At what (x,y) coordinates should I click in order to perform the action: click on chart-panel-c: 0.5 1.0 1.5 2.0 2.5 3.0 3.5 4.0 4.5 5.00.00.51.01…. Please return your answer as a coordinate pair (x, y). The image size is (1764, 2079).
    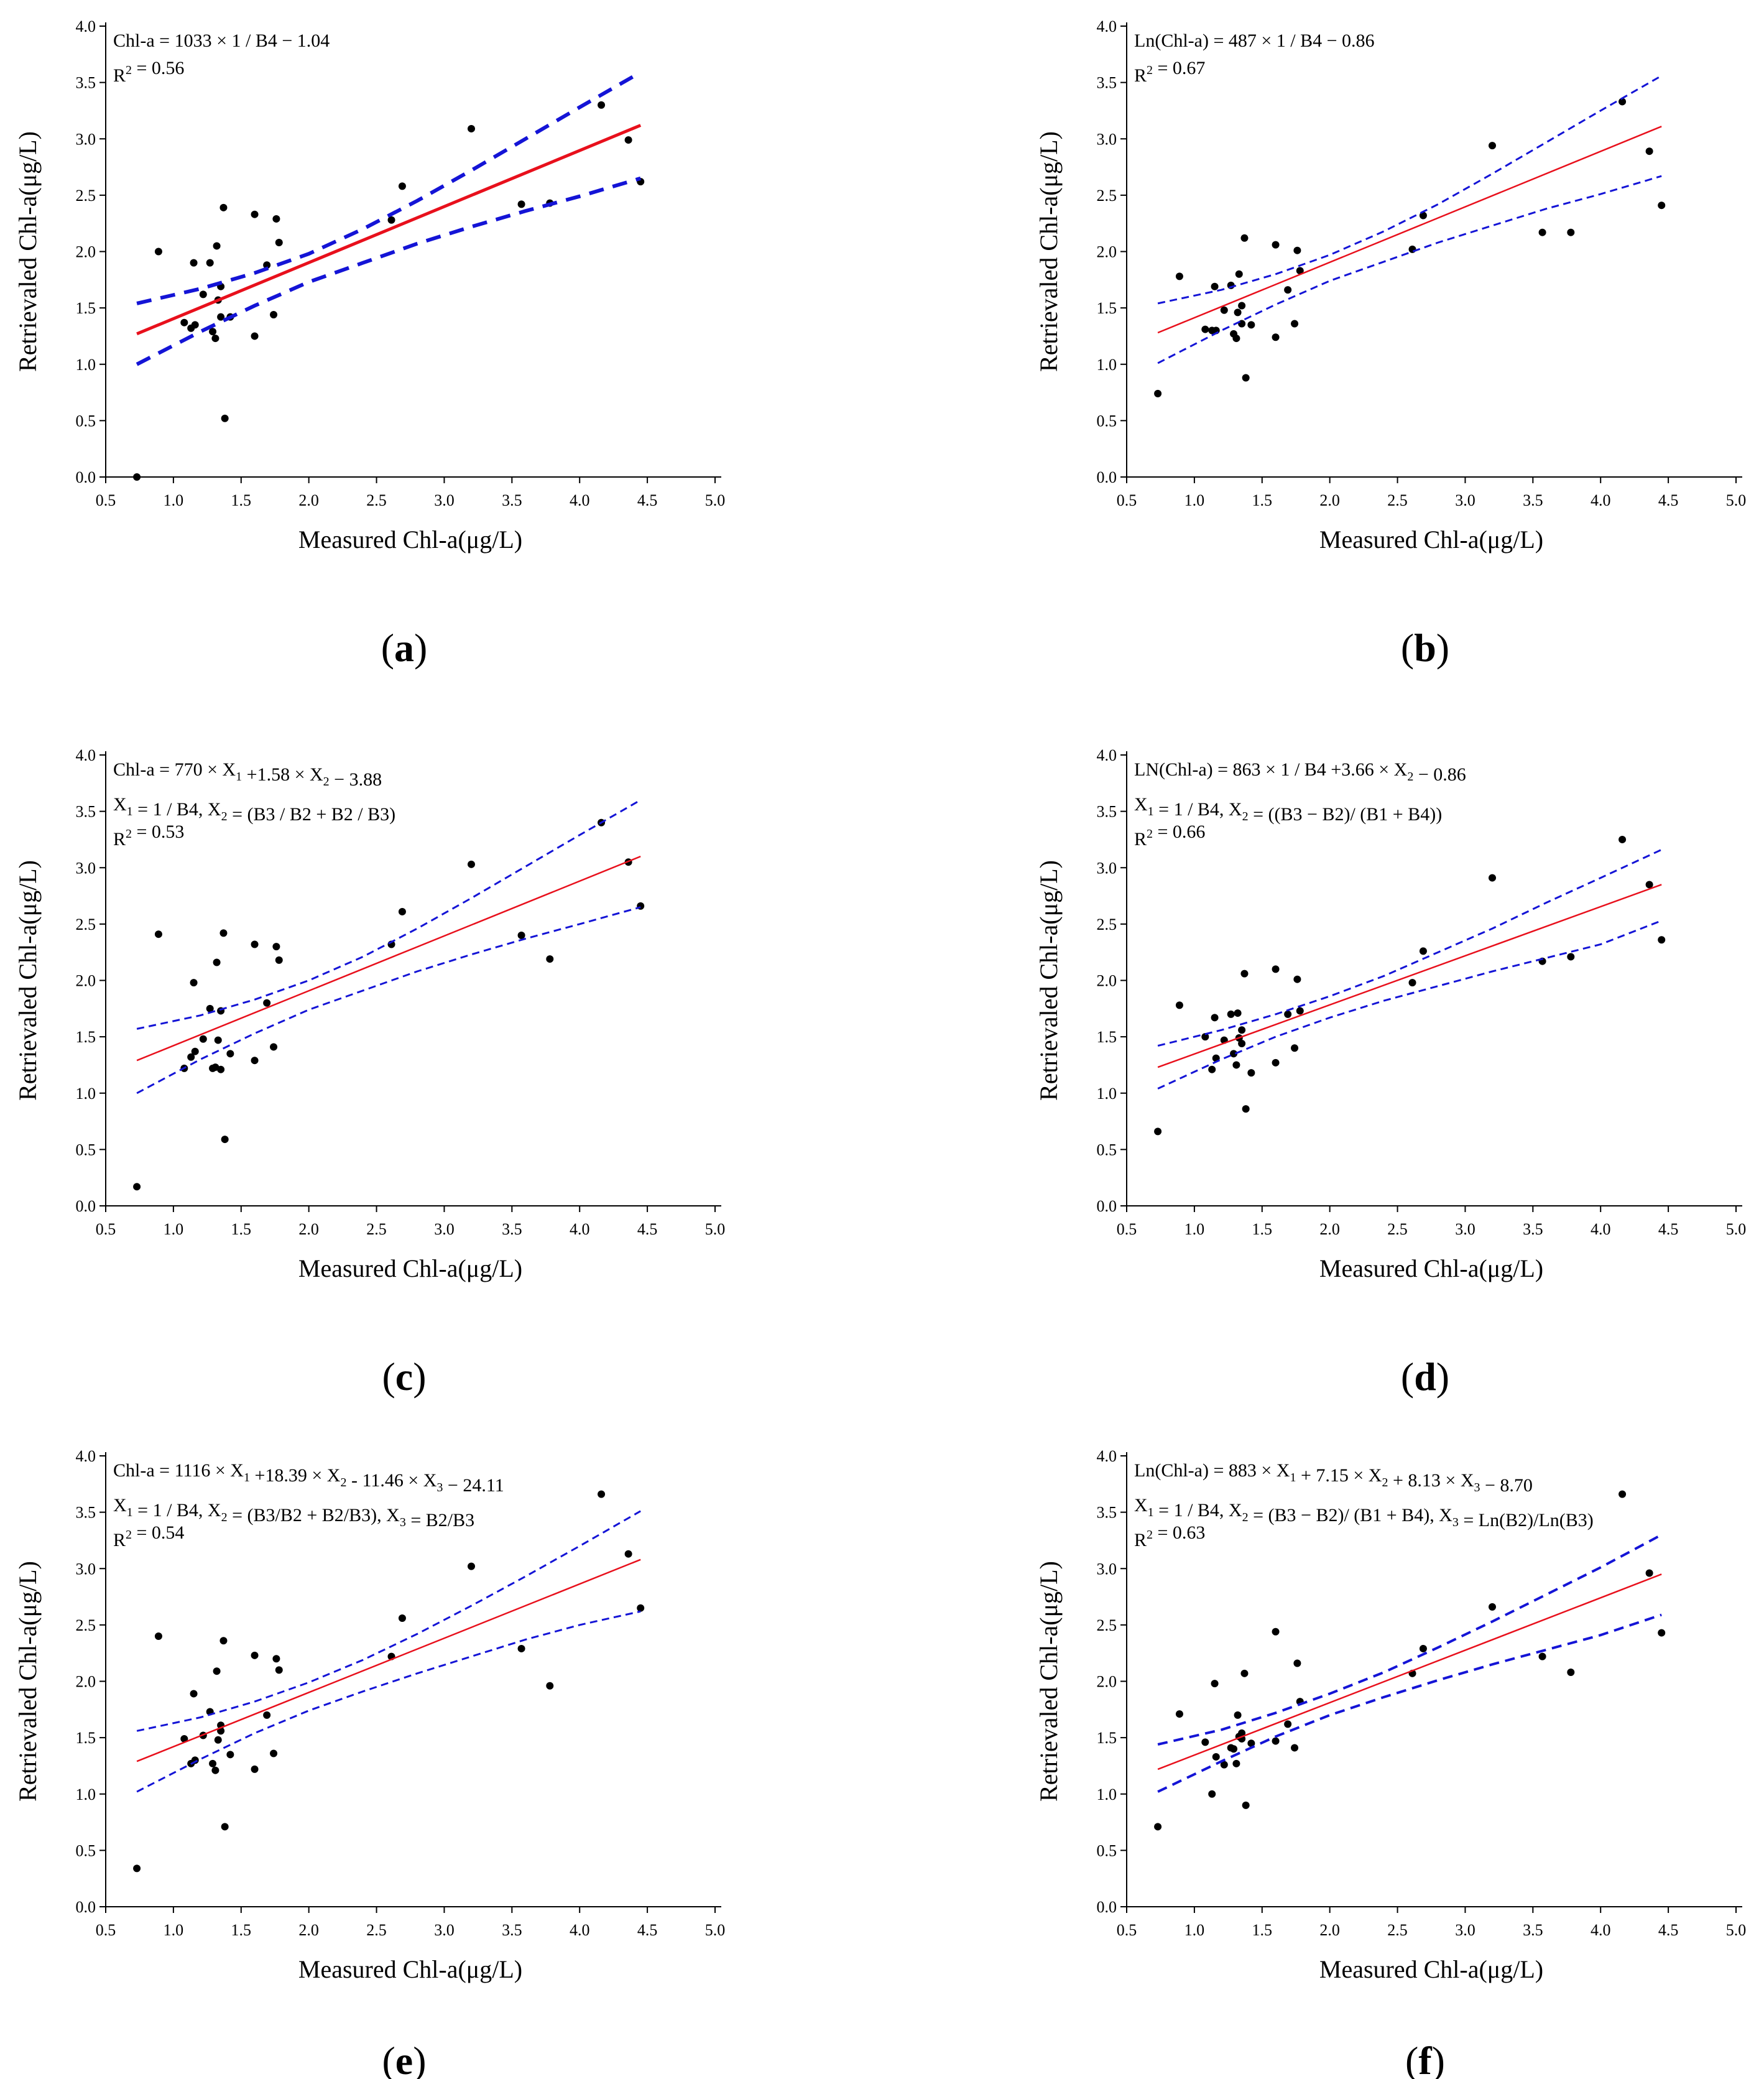
    Looking at the image, I should click on (369, 1072).